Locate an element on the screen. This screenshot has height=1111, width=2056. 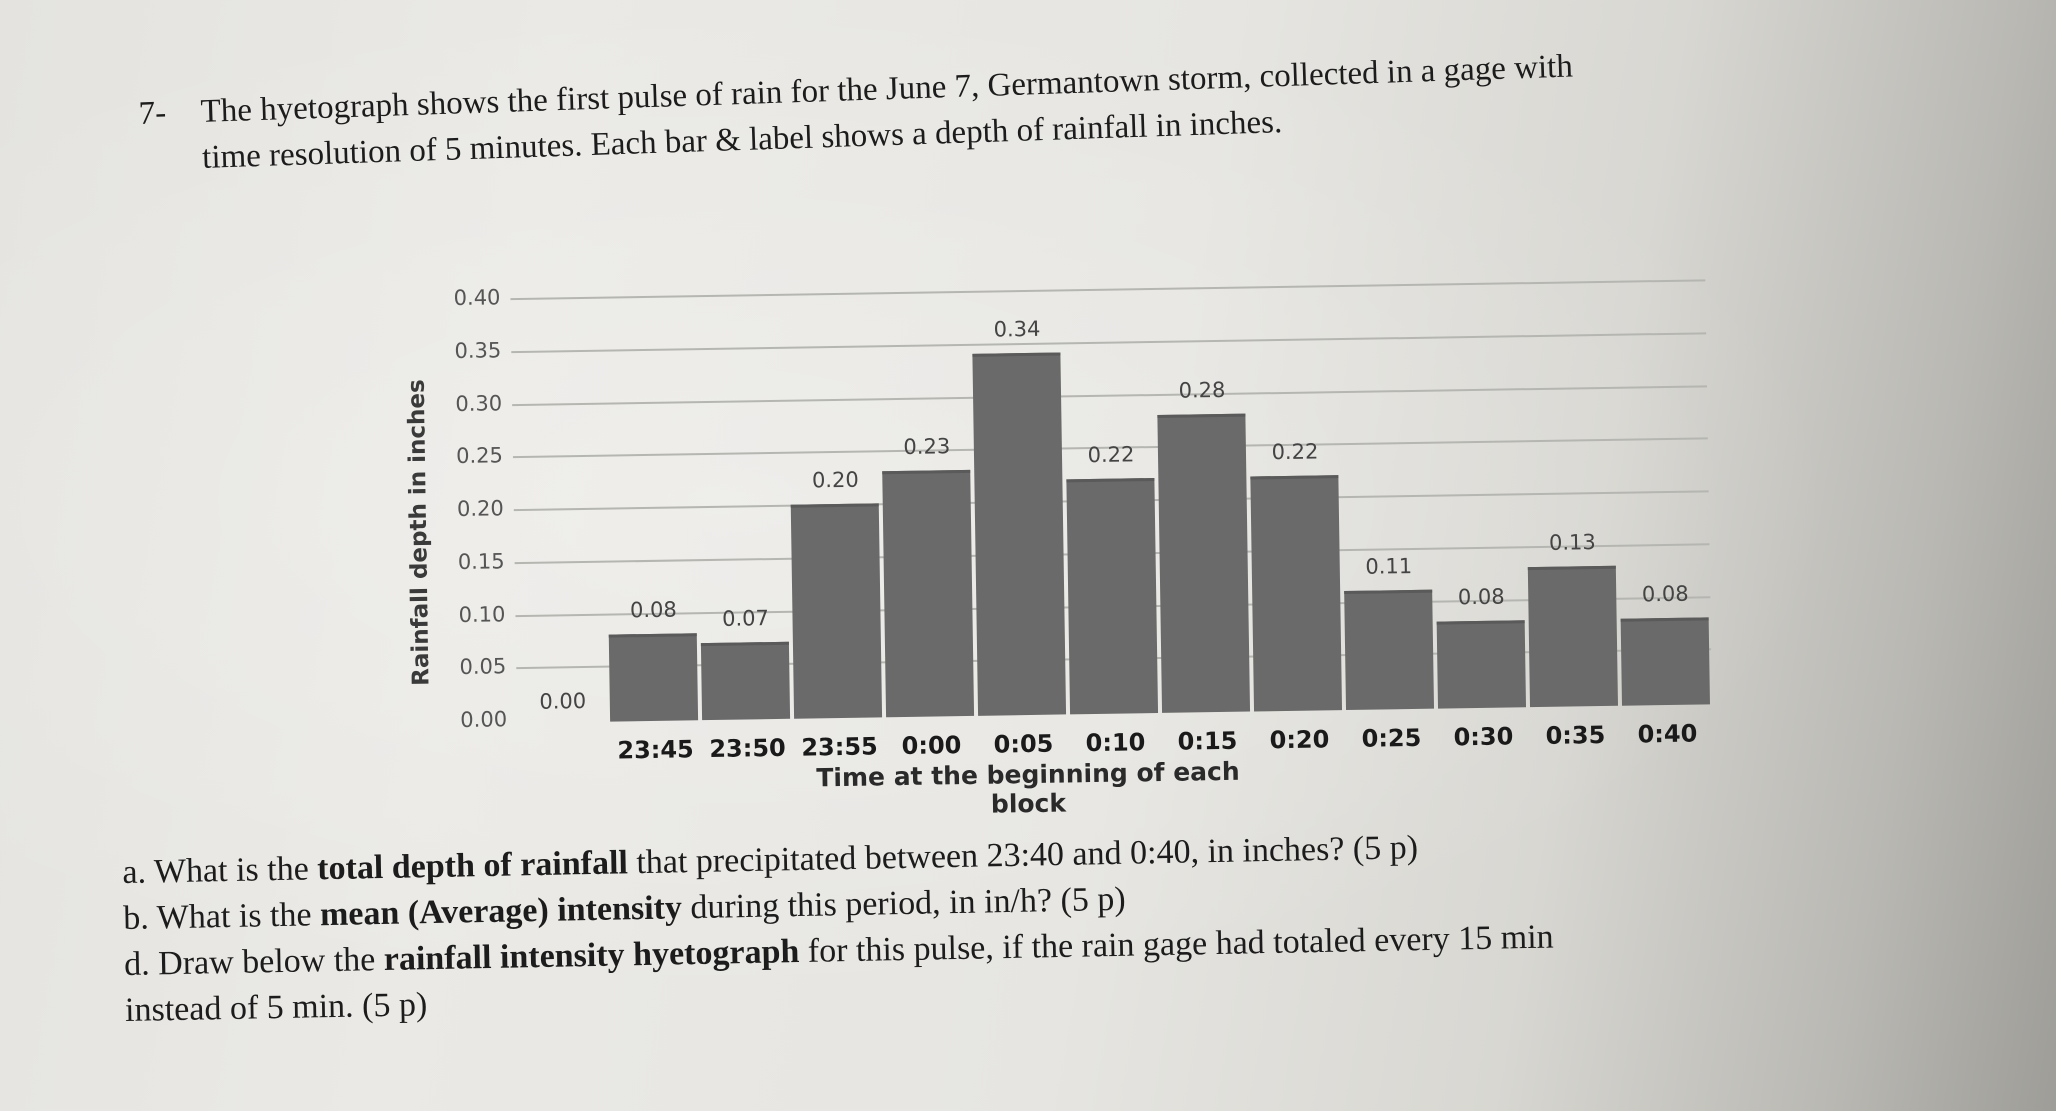
bar-value-label: 0.00 is located at coordinates (563, 701).